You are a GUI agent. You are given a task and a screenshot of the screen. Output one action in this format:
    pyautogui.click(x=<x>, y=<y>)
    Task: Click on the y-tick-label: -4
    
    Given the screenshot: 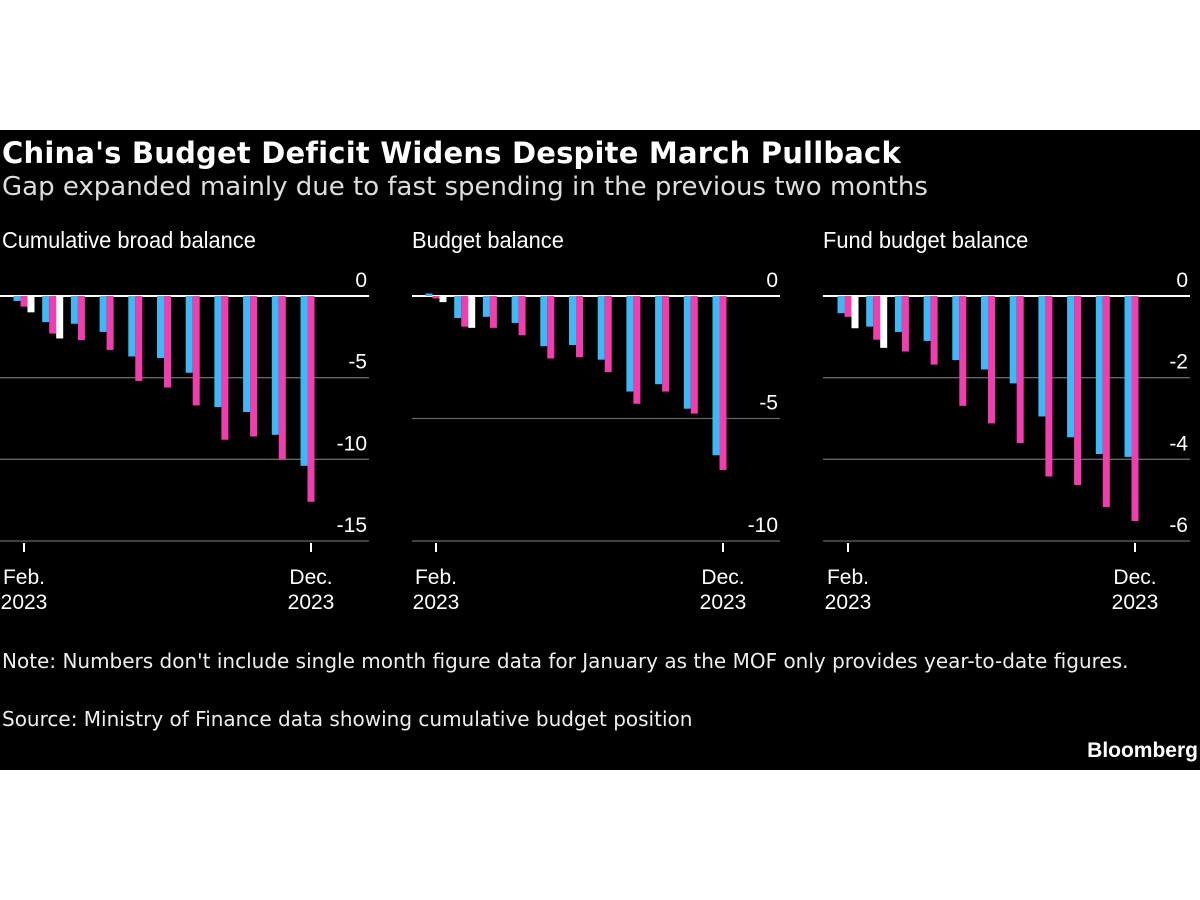 What is the action you would take?
    pyautogui.click(x=1178, y=443)
    